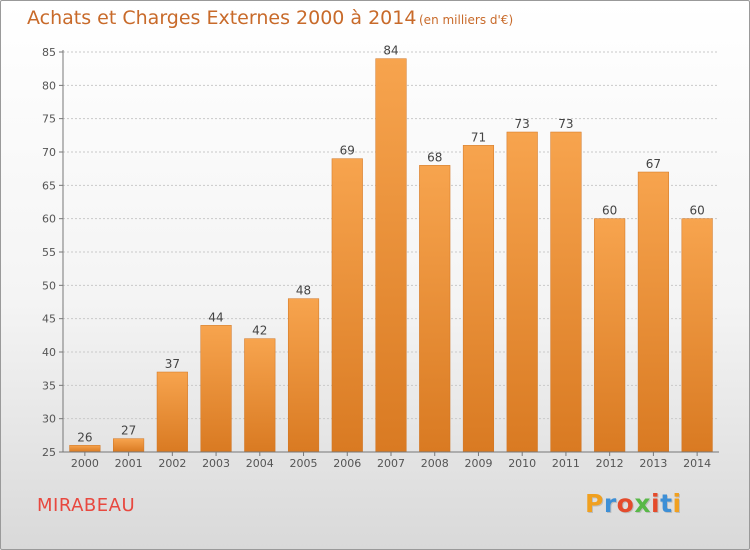 The width and height of the screenshot is (750, 550). What do you see at coordinates (129, 445) in the screenshot?
I see `bar-2001` at bounding box center [129, 445].